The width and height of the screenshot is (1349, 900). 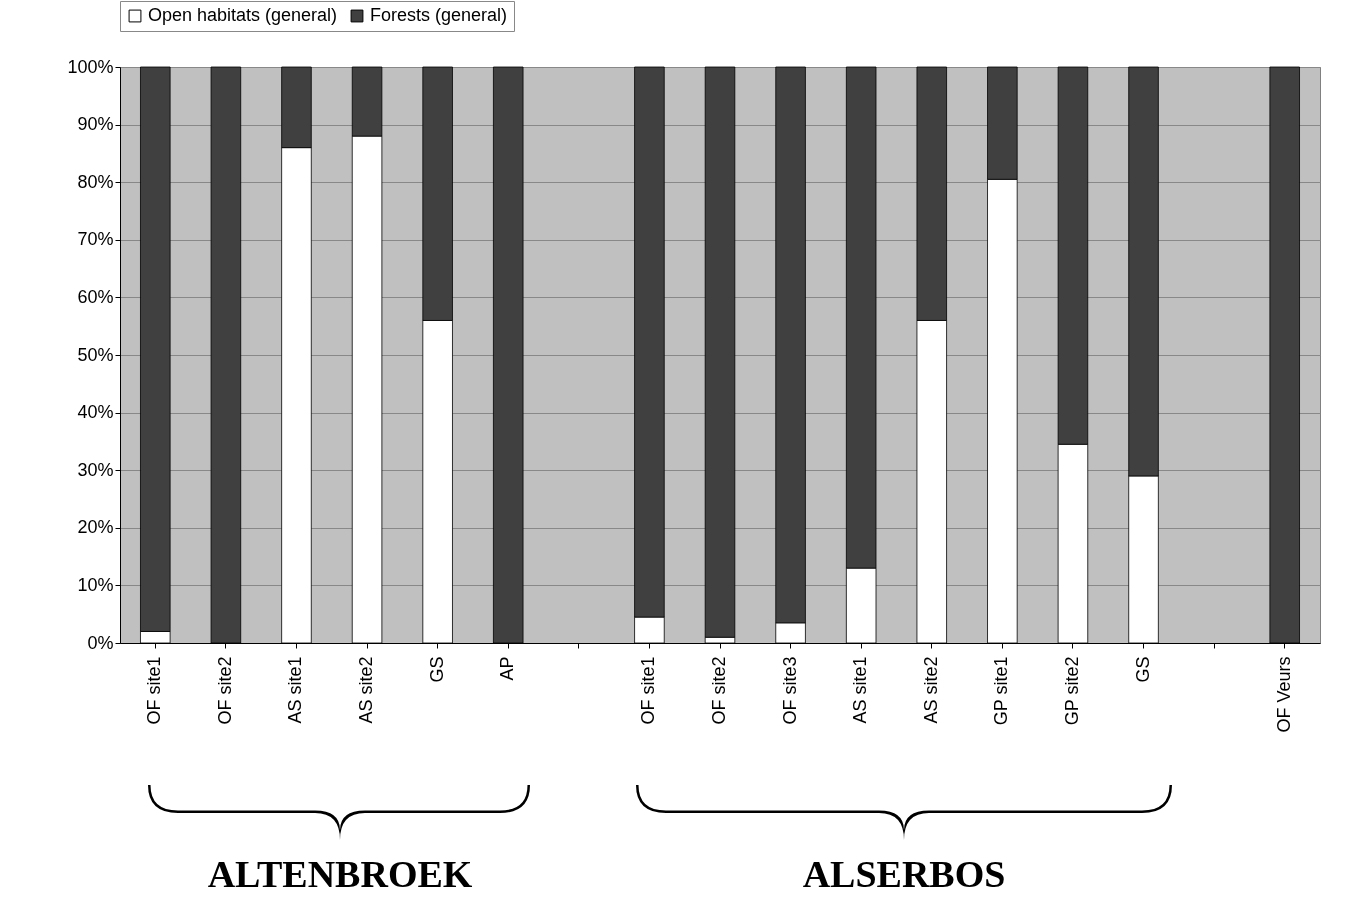 What do you see at coordinates (507, 668) in the screenshot?
I see `x-tick-label: AP` at bounding box center [507, 668].